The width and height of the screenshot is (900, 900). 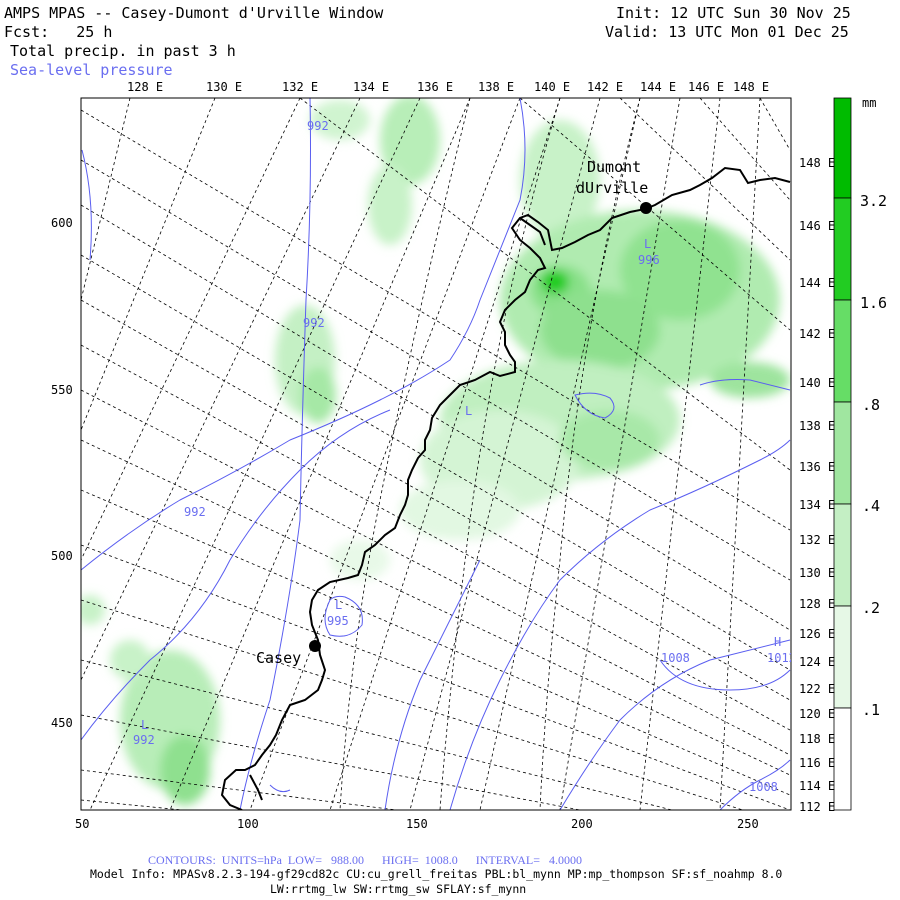 What do you see at coordinates (871, 608) in the screenshot?
I see `colorbar-level: .2` at bounding box center [871, 608].